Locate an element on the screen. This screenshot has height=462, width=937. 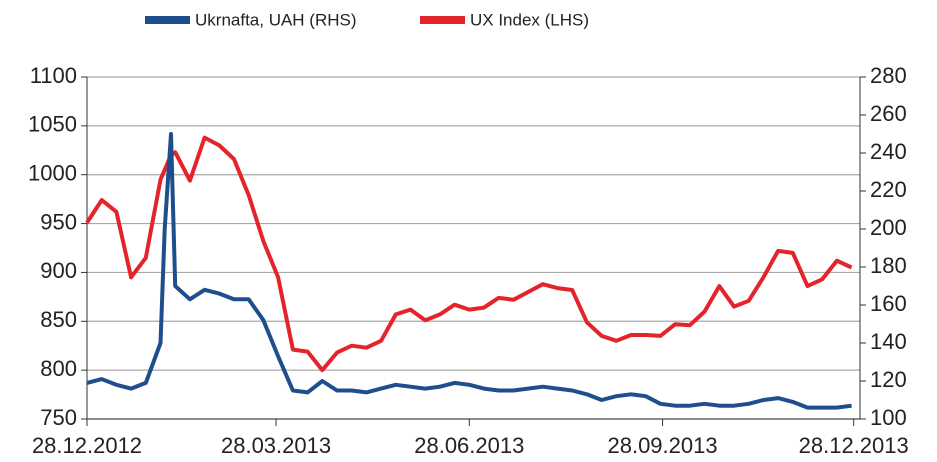
y-tick-label: 1050 is located at coordinates (52, 124).